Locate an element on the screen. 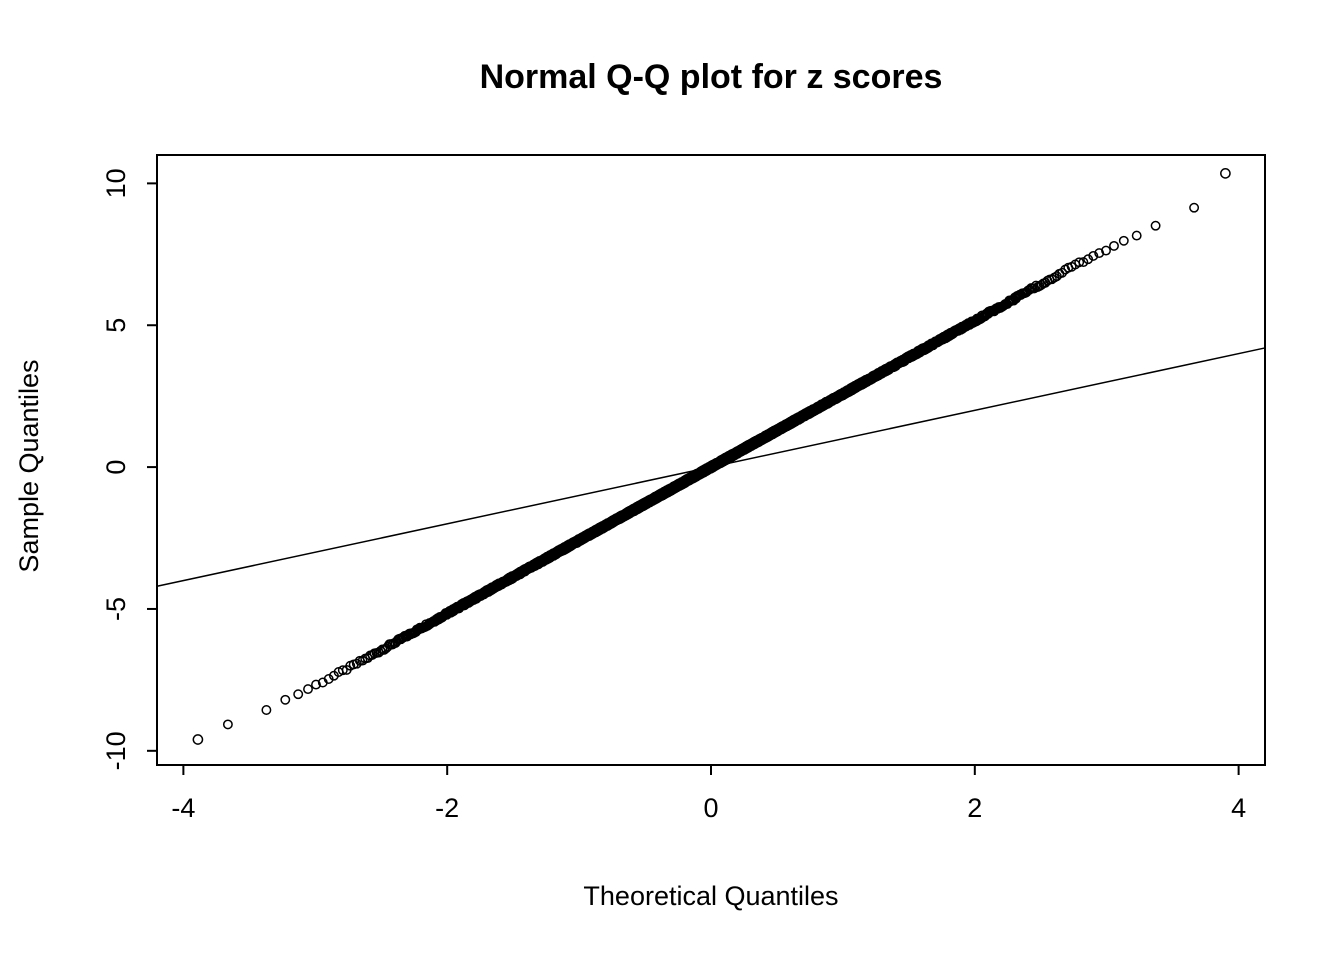 The image size is (1344, 960). chart-title: Normal Q-Q plot for z scores is located at coordinates (711, 77).